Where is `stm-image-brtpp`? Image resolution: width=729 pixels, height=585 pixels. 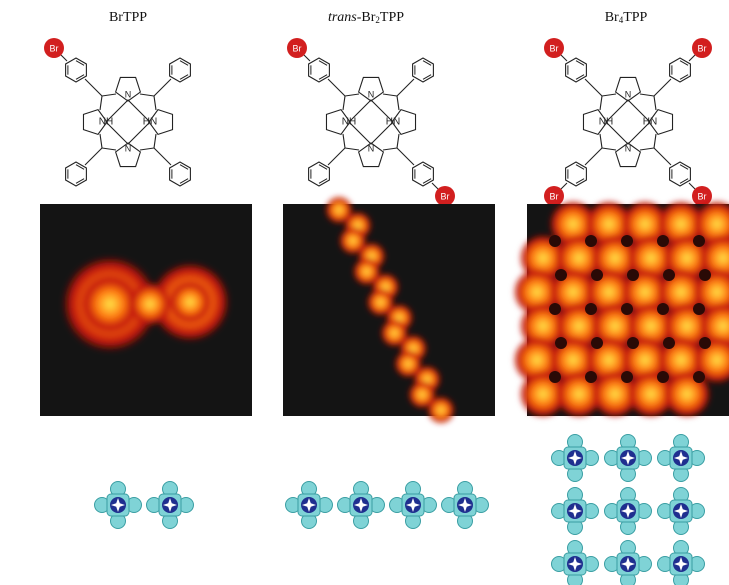
stm-image-brtpp is located at coordinates (146, 310).